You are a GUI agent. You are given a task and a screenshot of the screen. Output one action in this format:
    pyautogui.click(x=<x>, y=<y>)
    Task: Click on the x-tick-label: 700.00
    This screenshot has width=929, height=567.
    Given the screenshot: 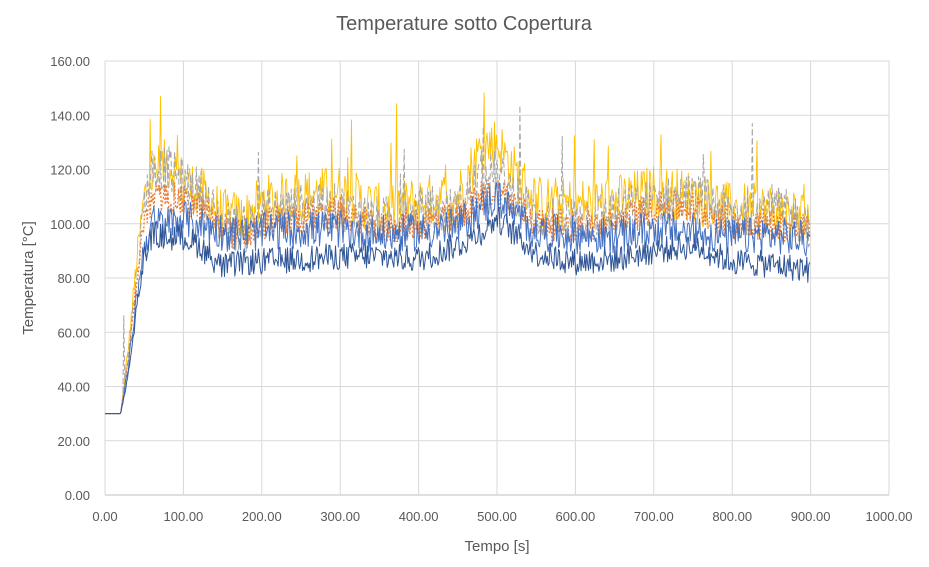 What is the action you would take?
    pyautogui.click(x=654, y=516)
    